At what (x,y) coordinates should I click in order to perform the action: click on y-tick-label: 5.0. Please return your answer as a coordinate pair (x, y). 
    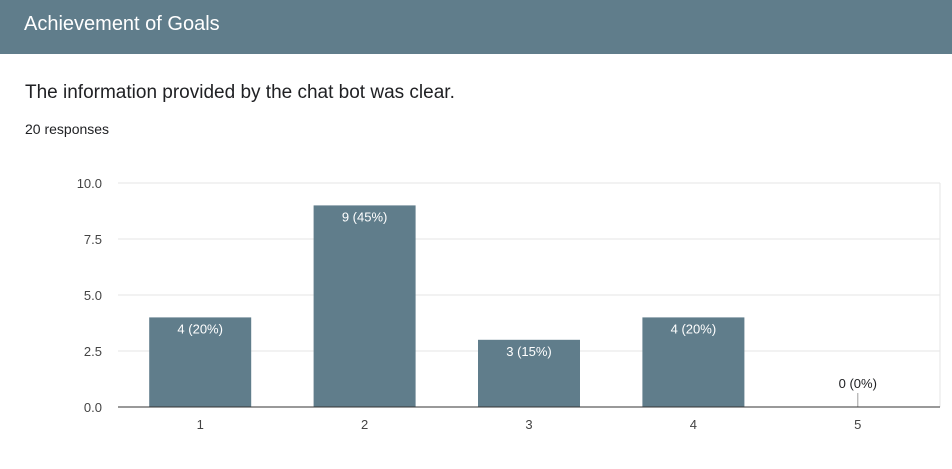
    Looking at the image, I should click on (93, 295).